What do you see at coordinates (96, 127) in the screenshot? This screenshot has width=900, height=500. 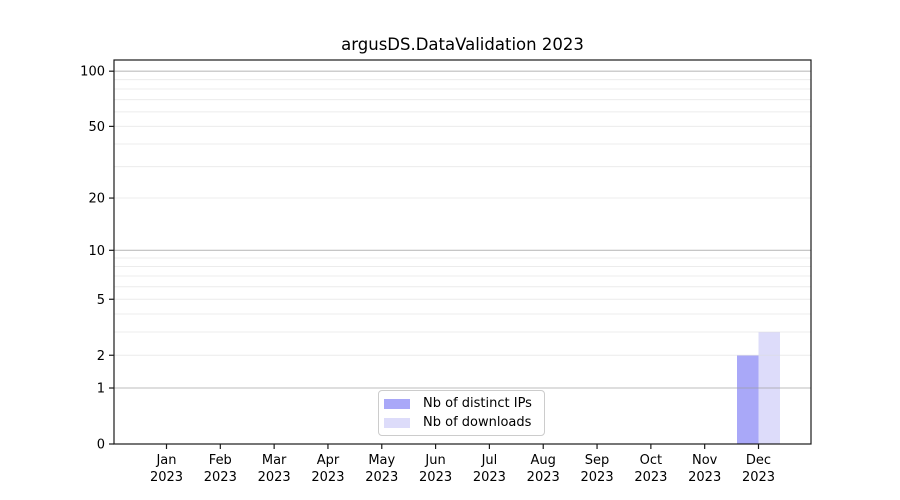 I see `y-tick-label: 50` at bounding box center [96, 127].